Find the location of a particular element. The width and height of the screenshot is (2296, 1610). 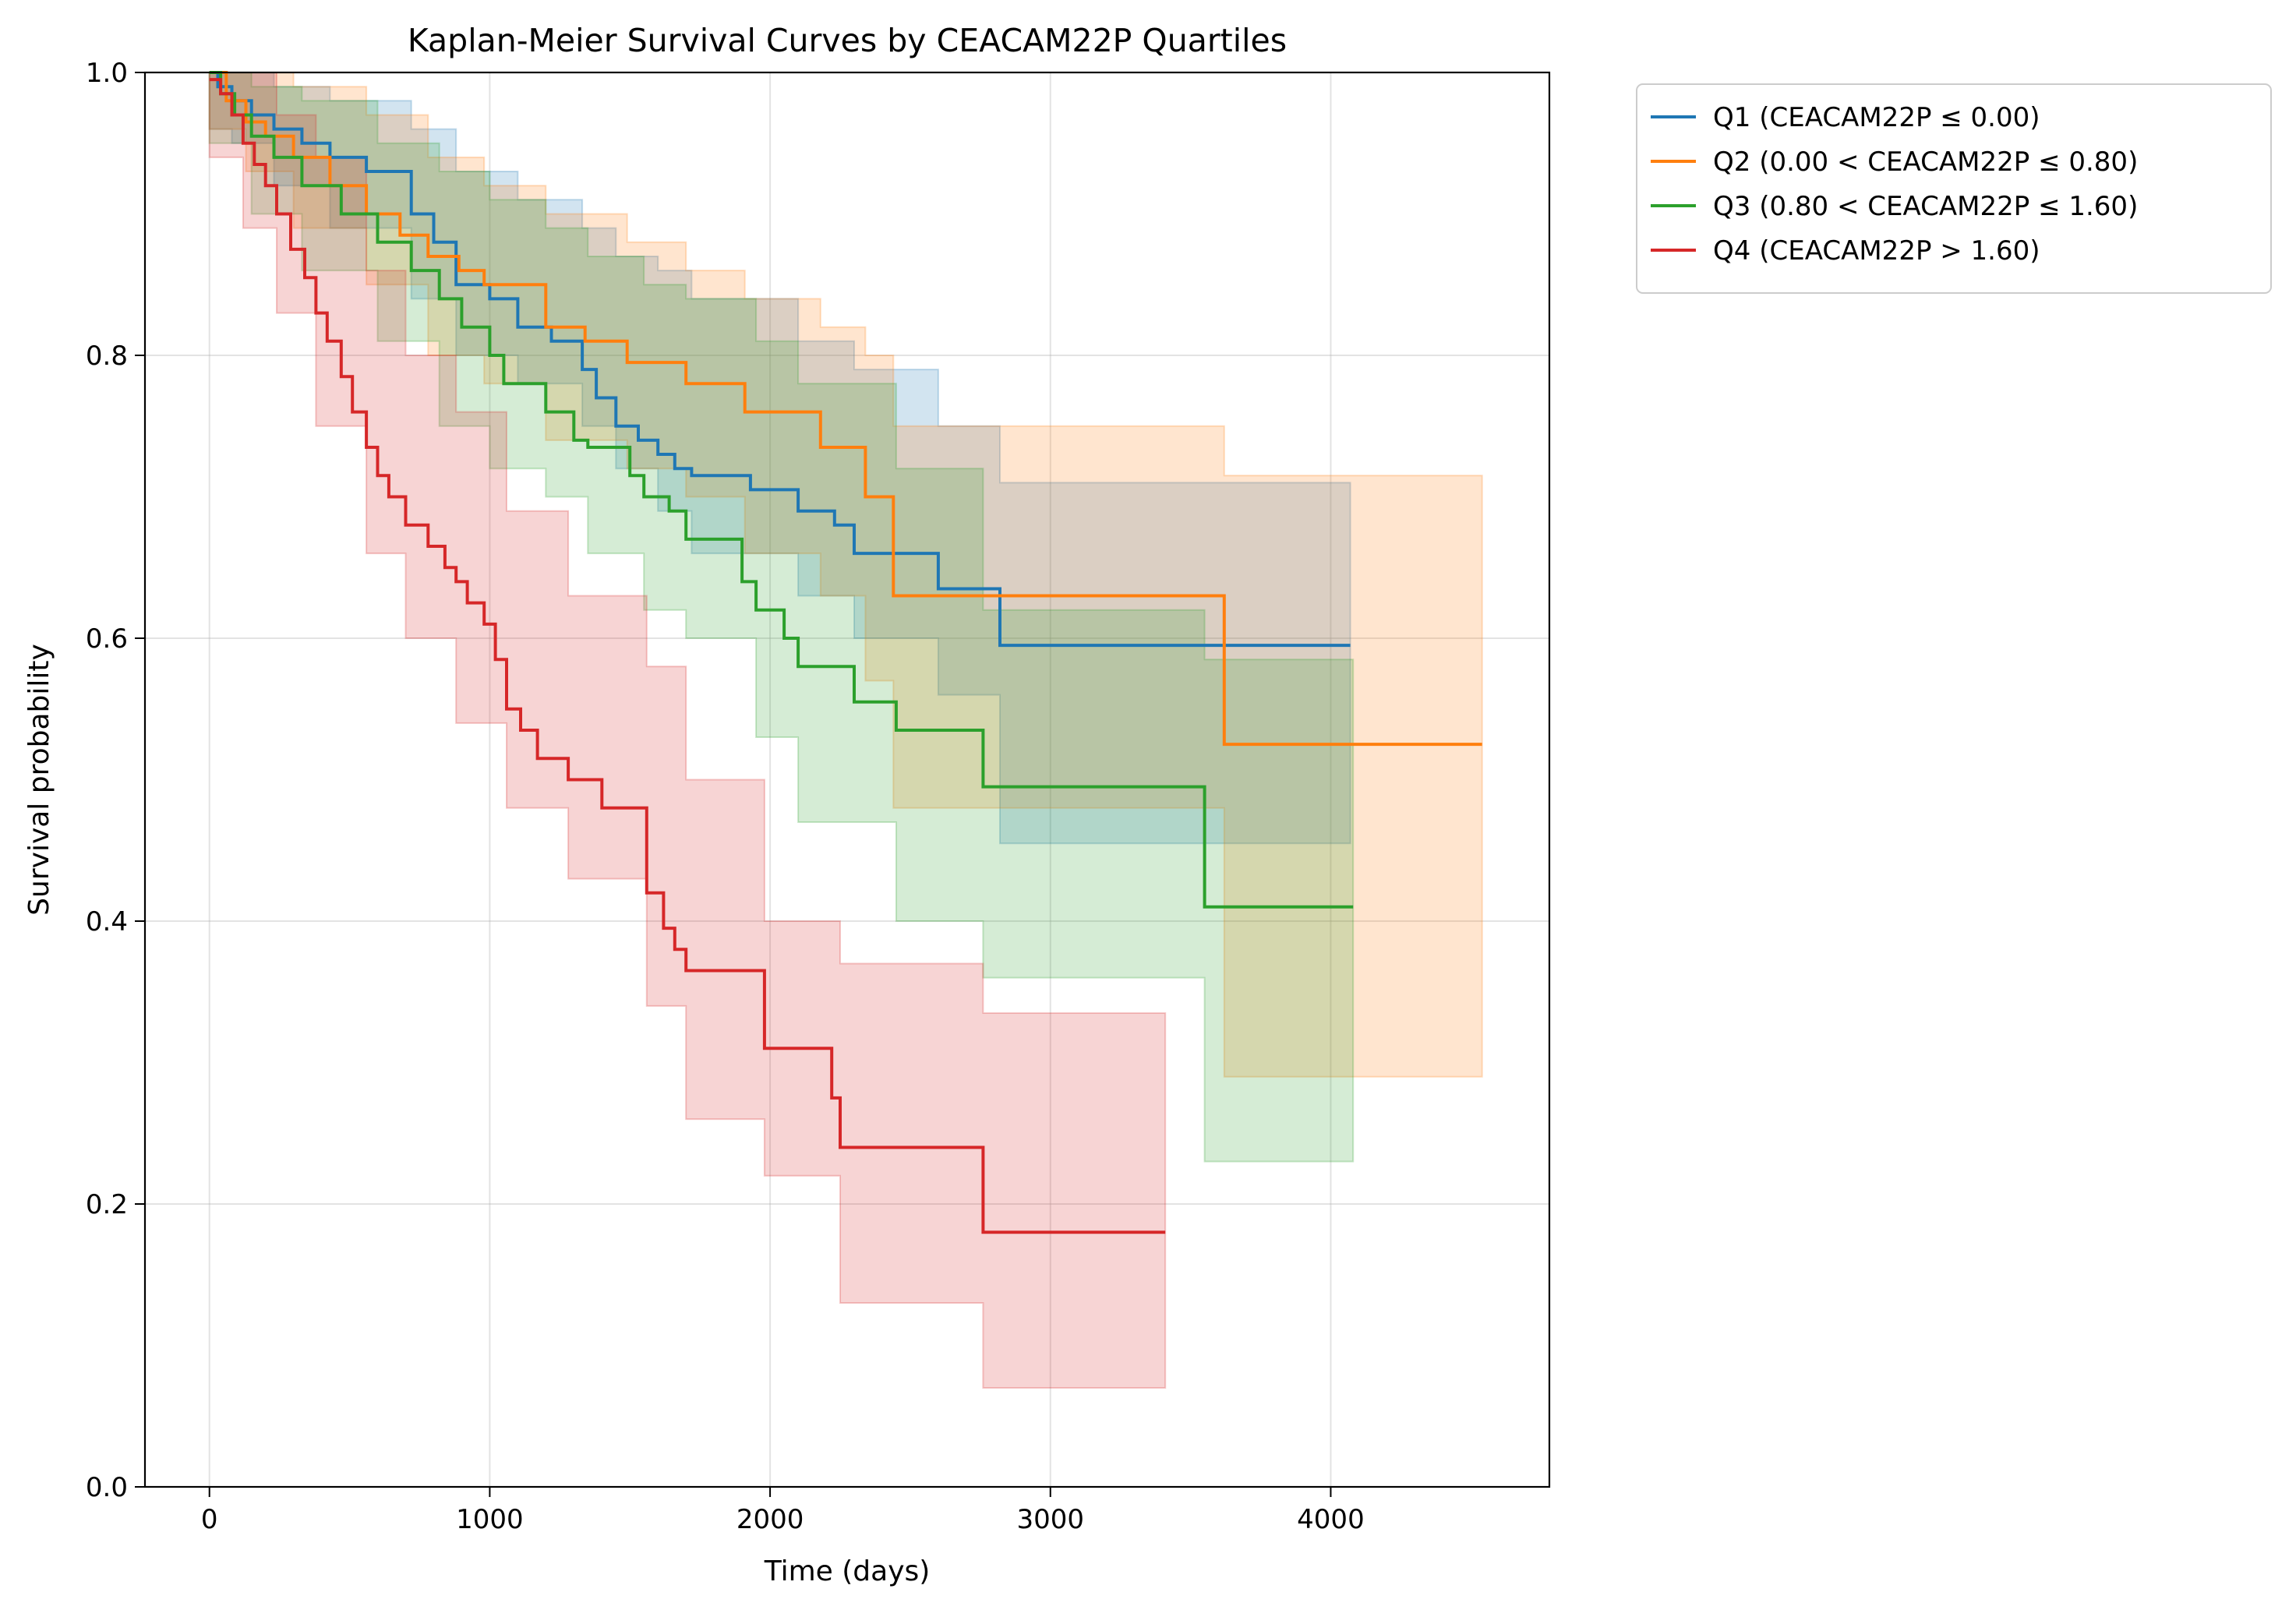

x-tick-label: 1000 is located at coordinates (490, 1520).